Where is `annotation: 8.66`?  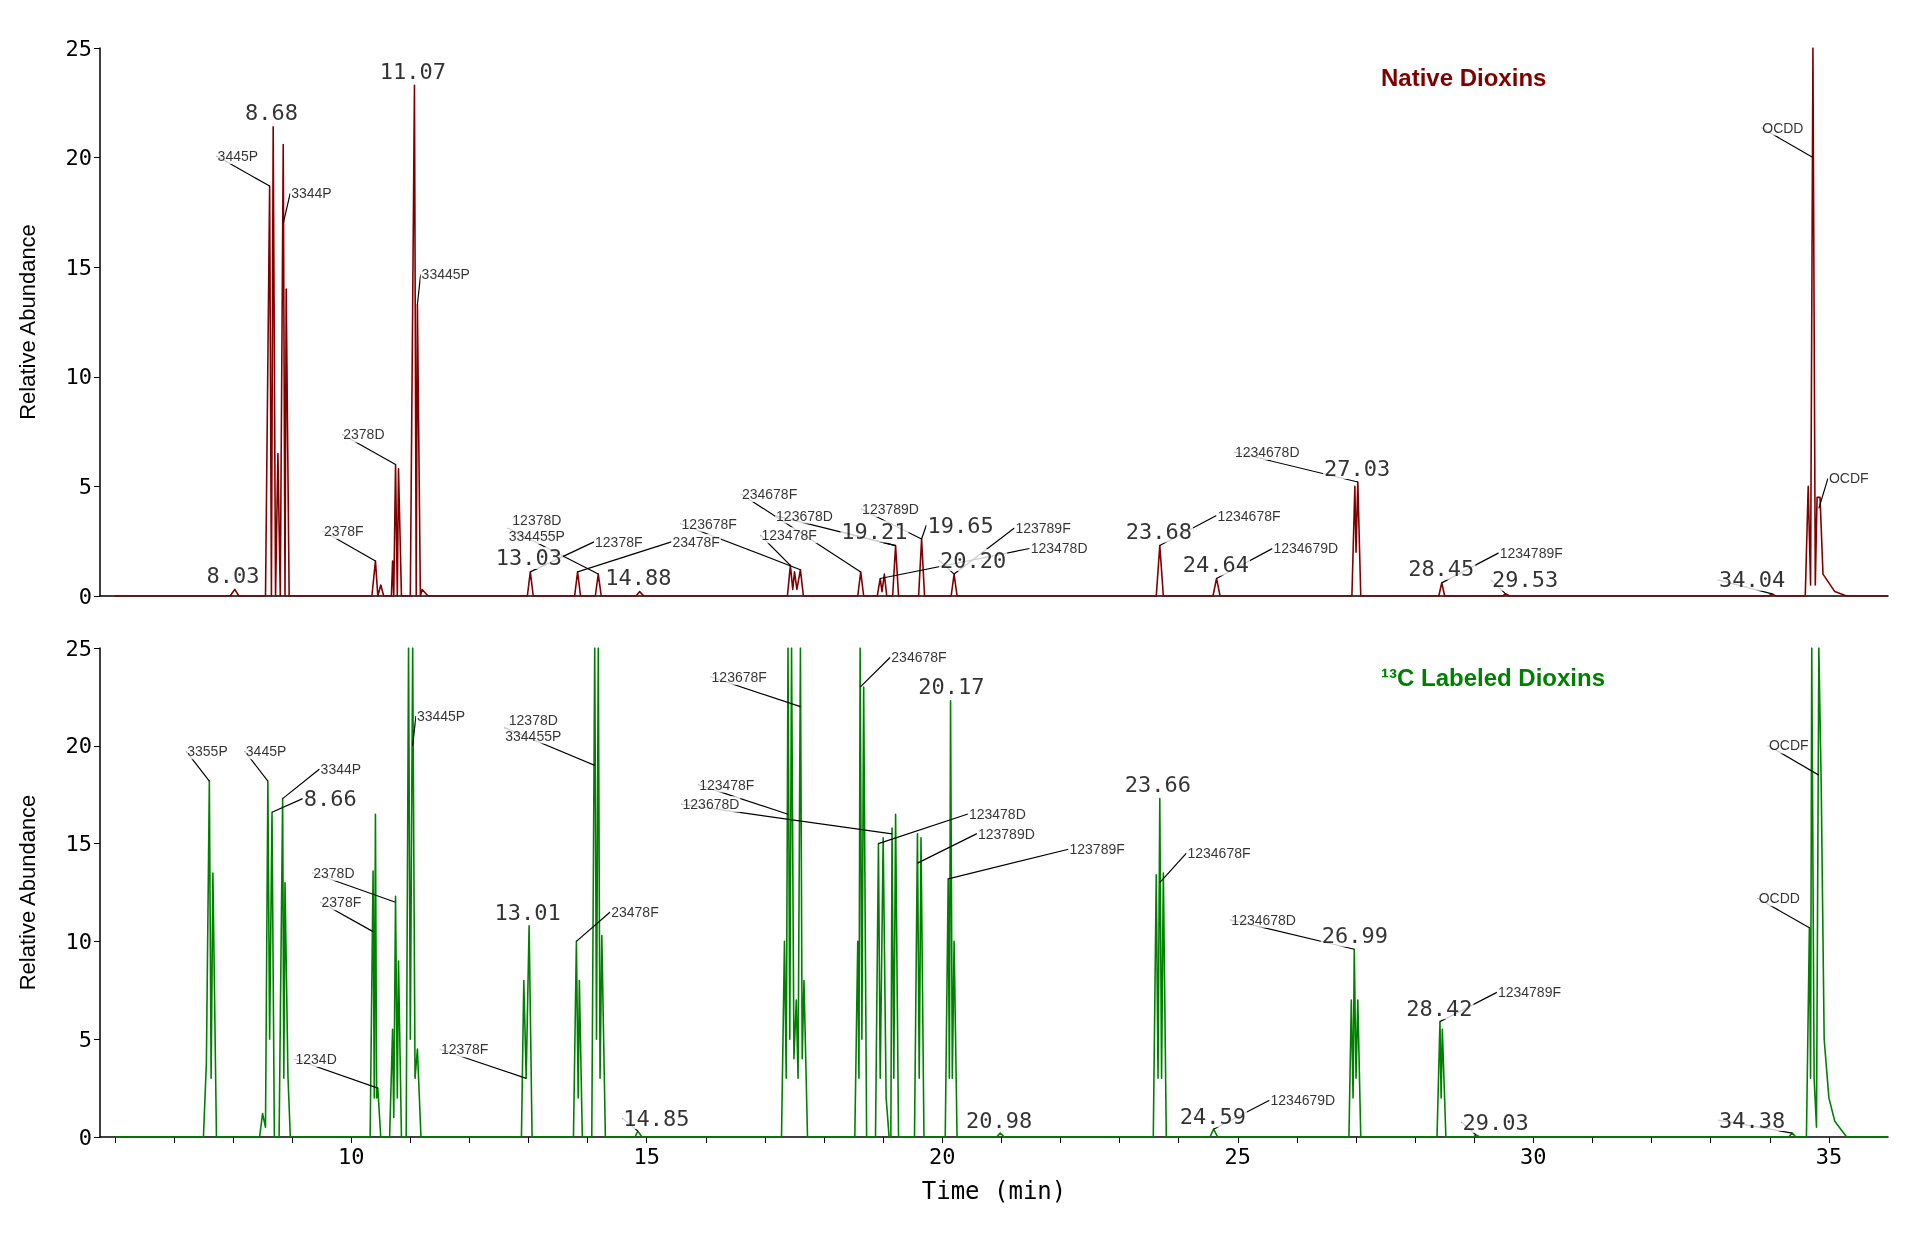 annotation: 8.66 is located at coordinates (330, 799).